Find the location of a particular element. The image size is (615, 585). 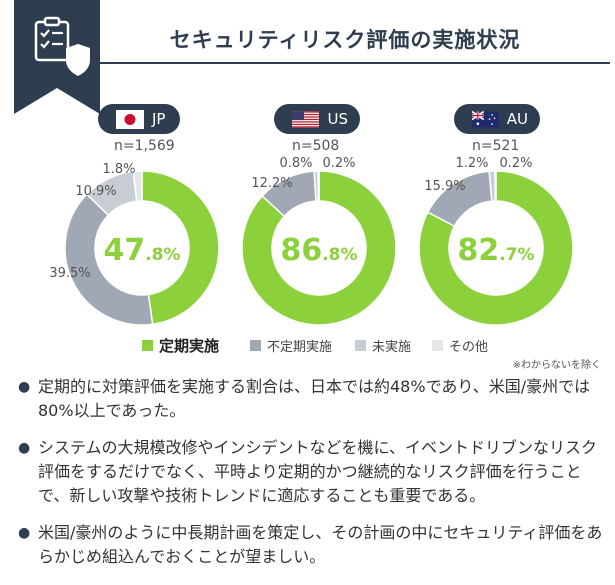

jp-slice-label: 39.5% is located at coordinates (69, 273).